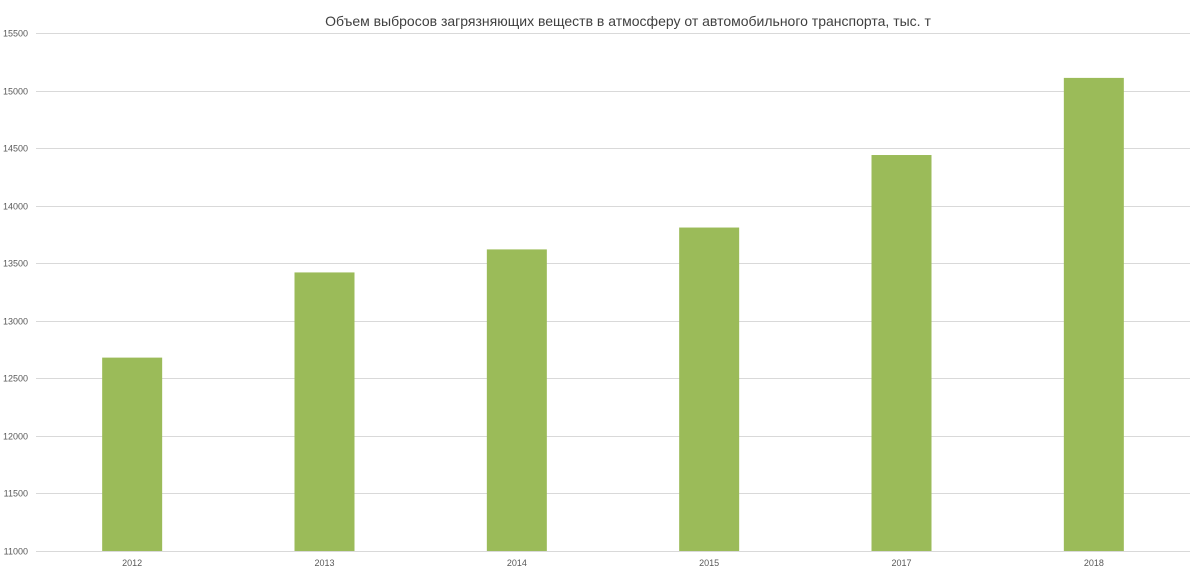 Image resolution: width=1200 pixels, height=574 pixels. Describe the element at coordinates (15, 149) in the screenshot. I see `y-tick-label: 14500` at that location.